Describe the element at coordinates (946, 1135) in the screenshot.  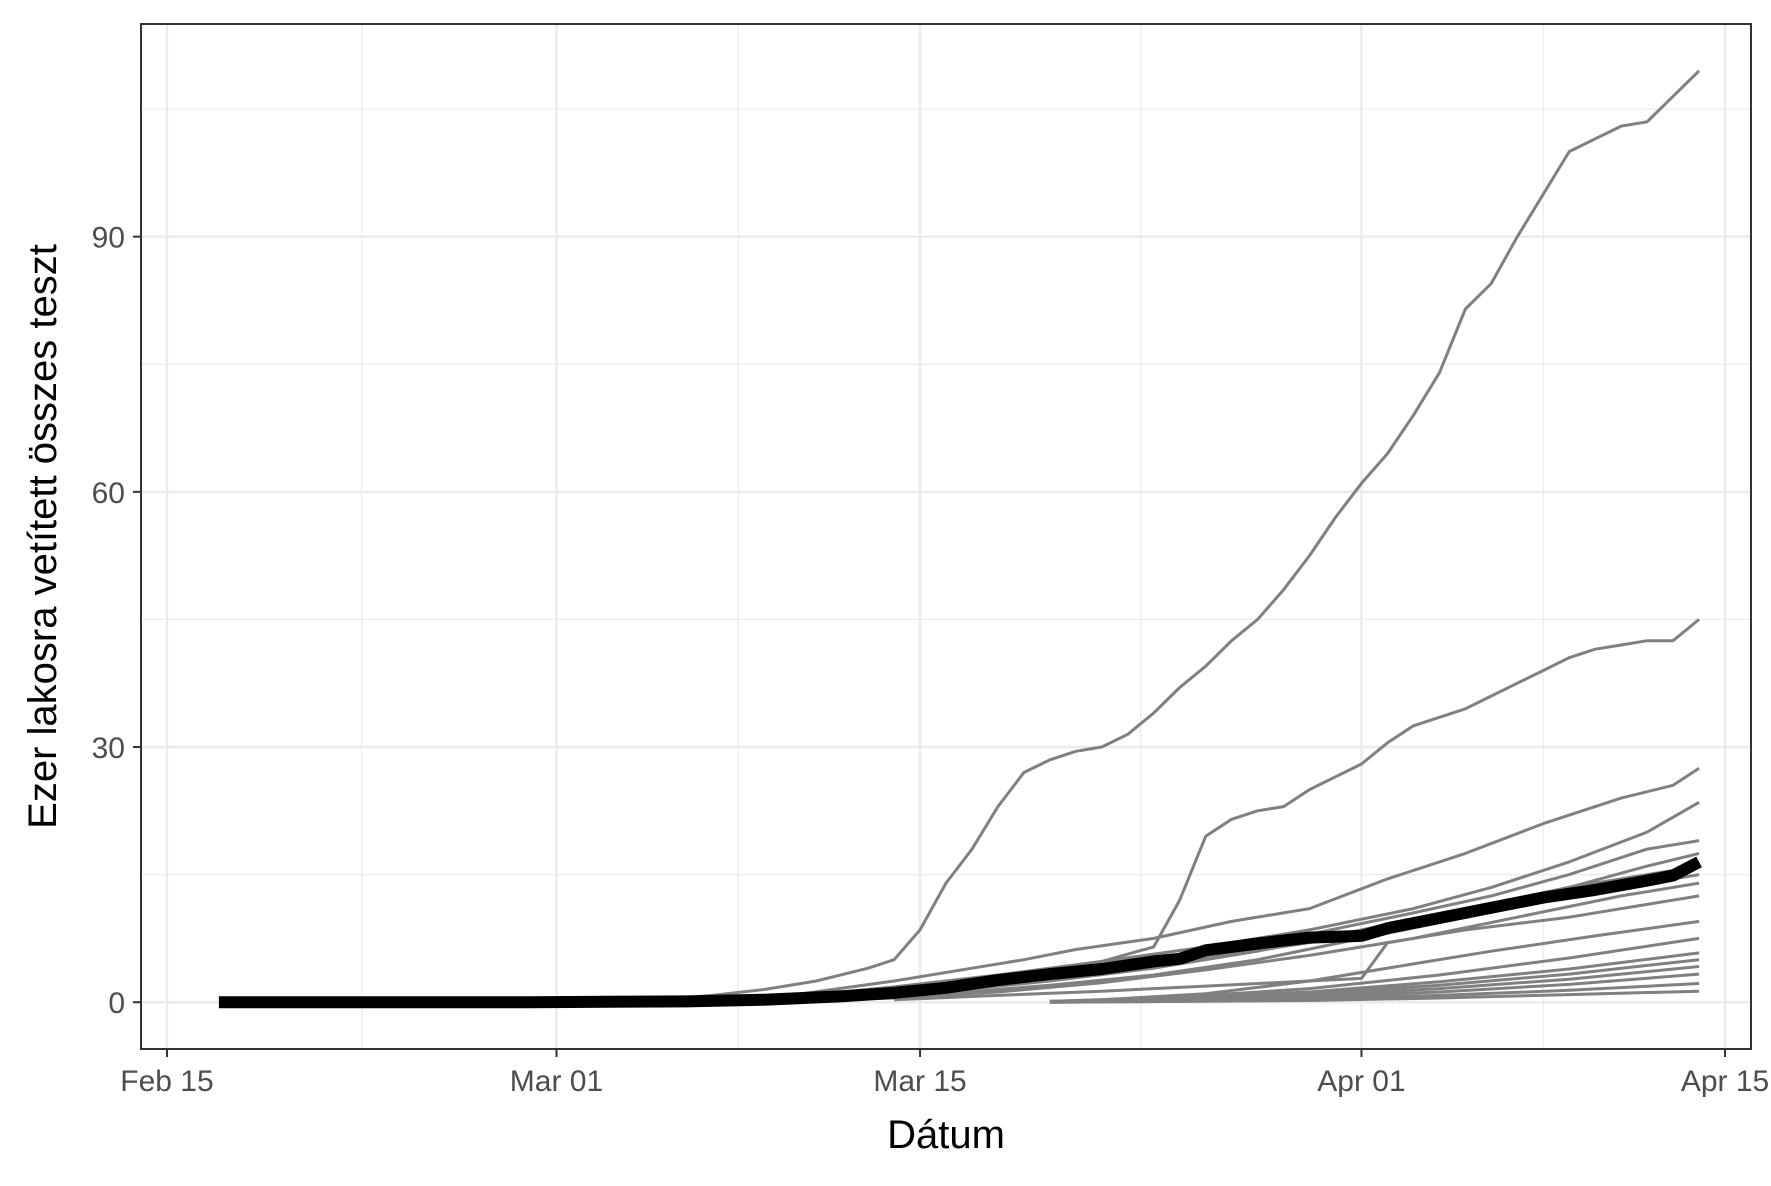
I see `x-axis-title: Dátum` at that location.